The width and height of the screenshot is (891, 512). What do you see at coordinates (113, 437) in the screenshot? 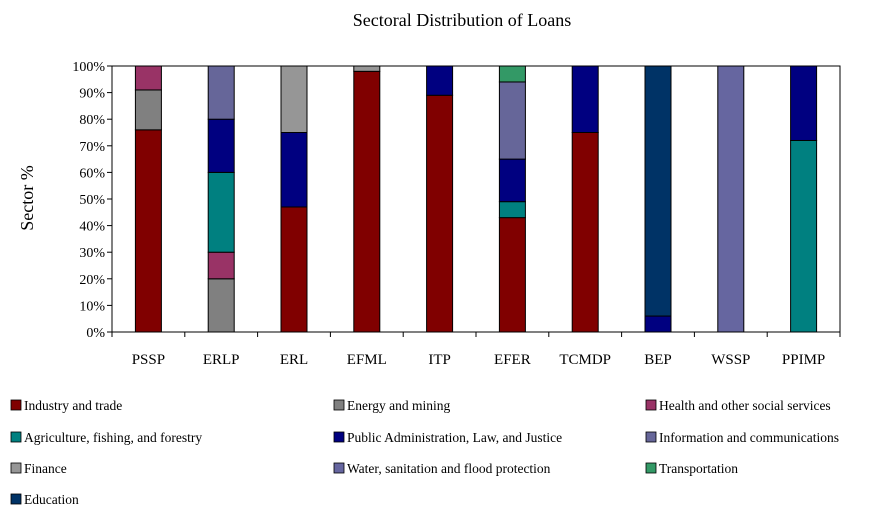
I see `legend-label: Agriculture, fishing, and forestry` at bounding box center [113, 437].